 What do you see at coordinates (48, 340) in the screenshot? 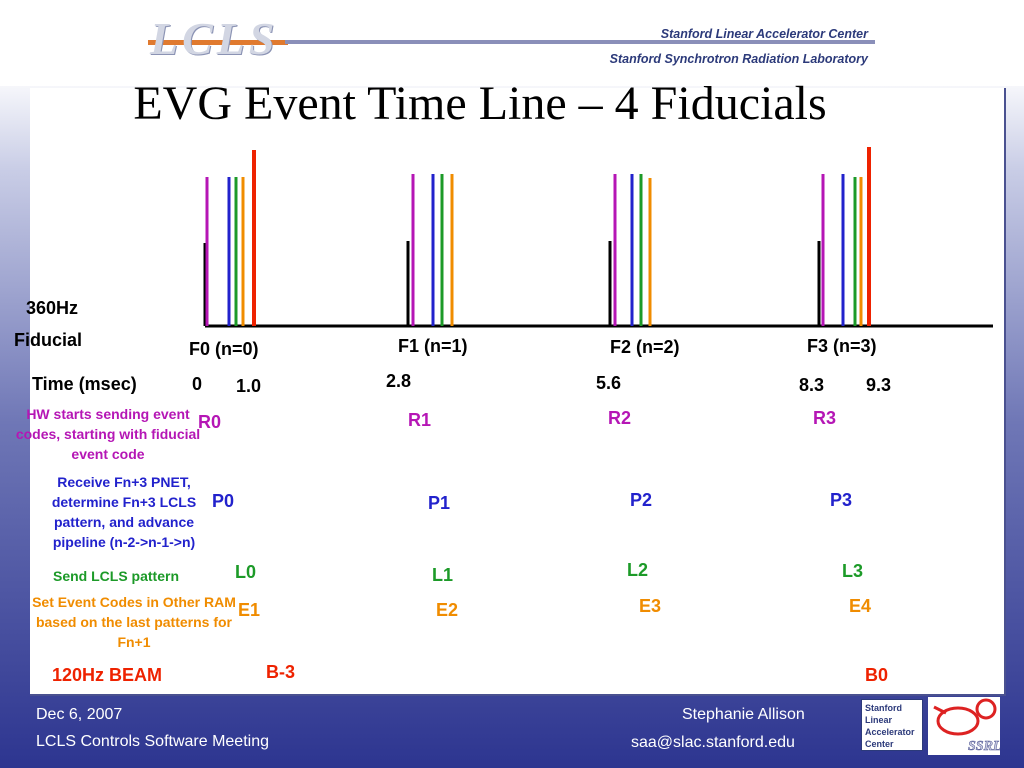
I see `fiducial-axis-label: Fiducial` at bounding box center [48, 340].